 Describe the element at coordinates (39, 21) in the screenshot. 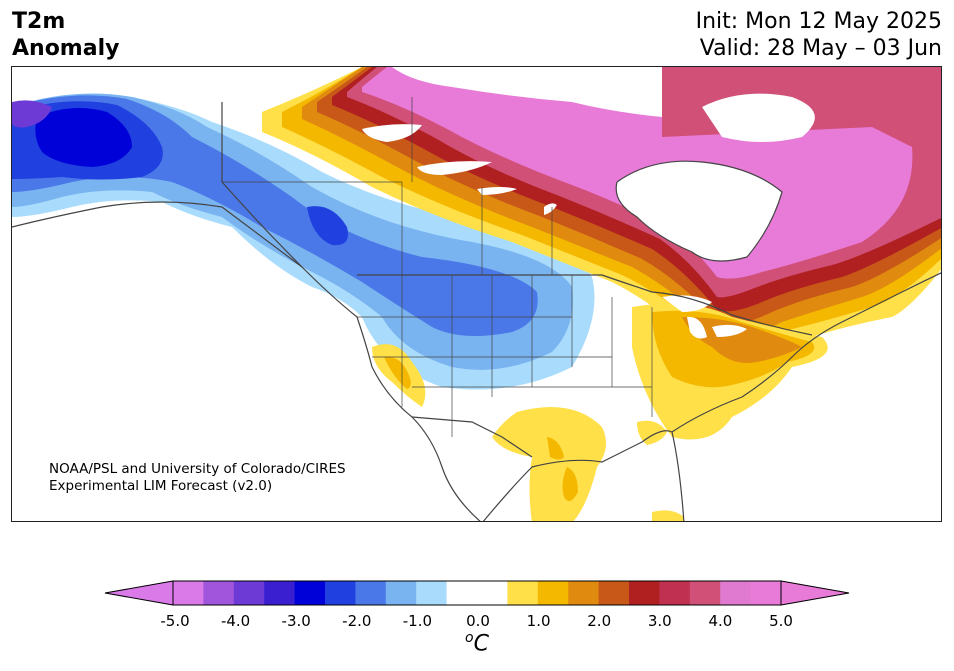

I see `title-line-1: T2m` at that location.